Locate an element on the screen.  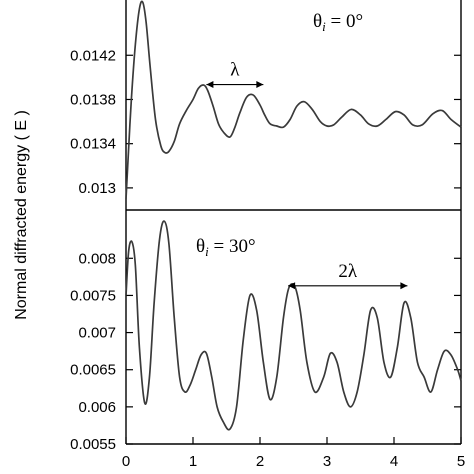
top-angle-label: θi = 0° is located at coordinates (338, 22).